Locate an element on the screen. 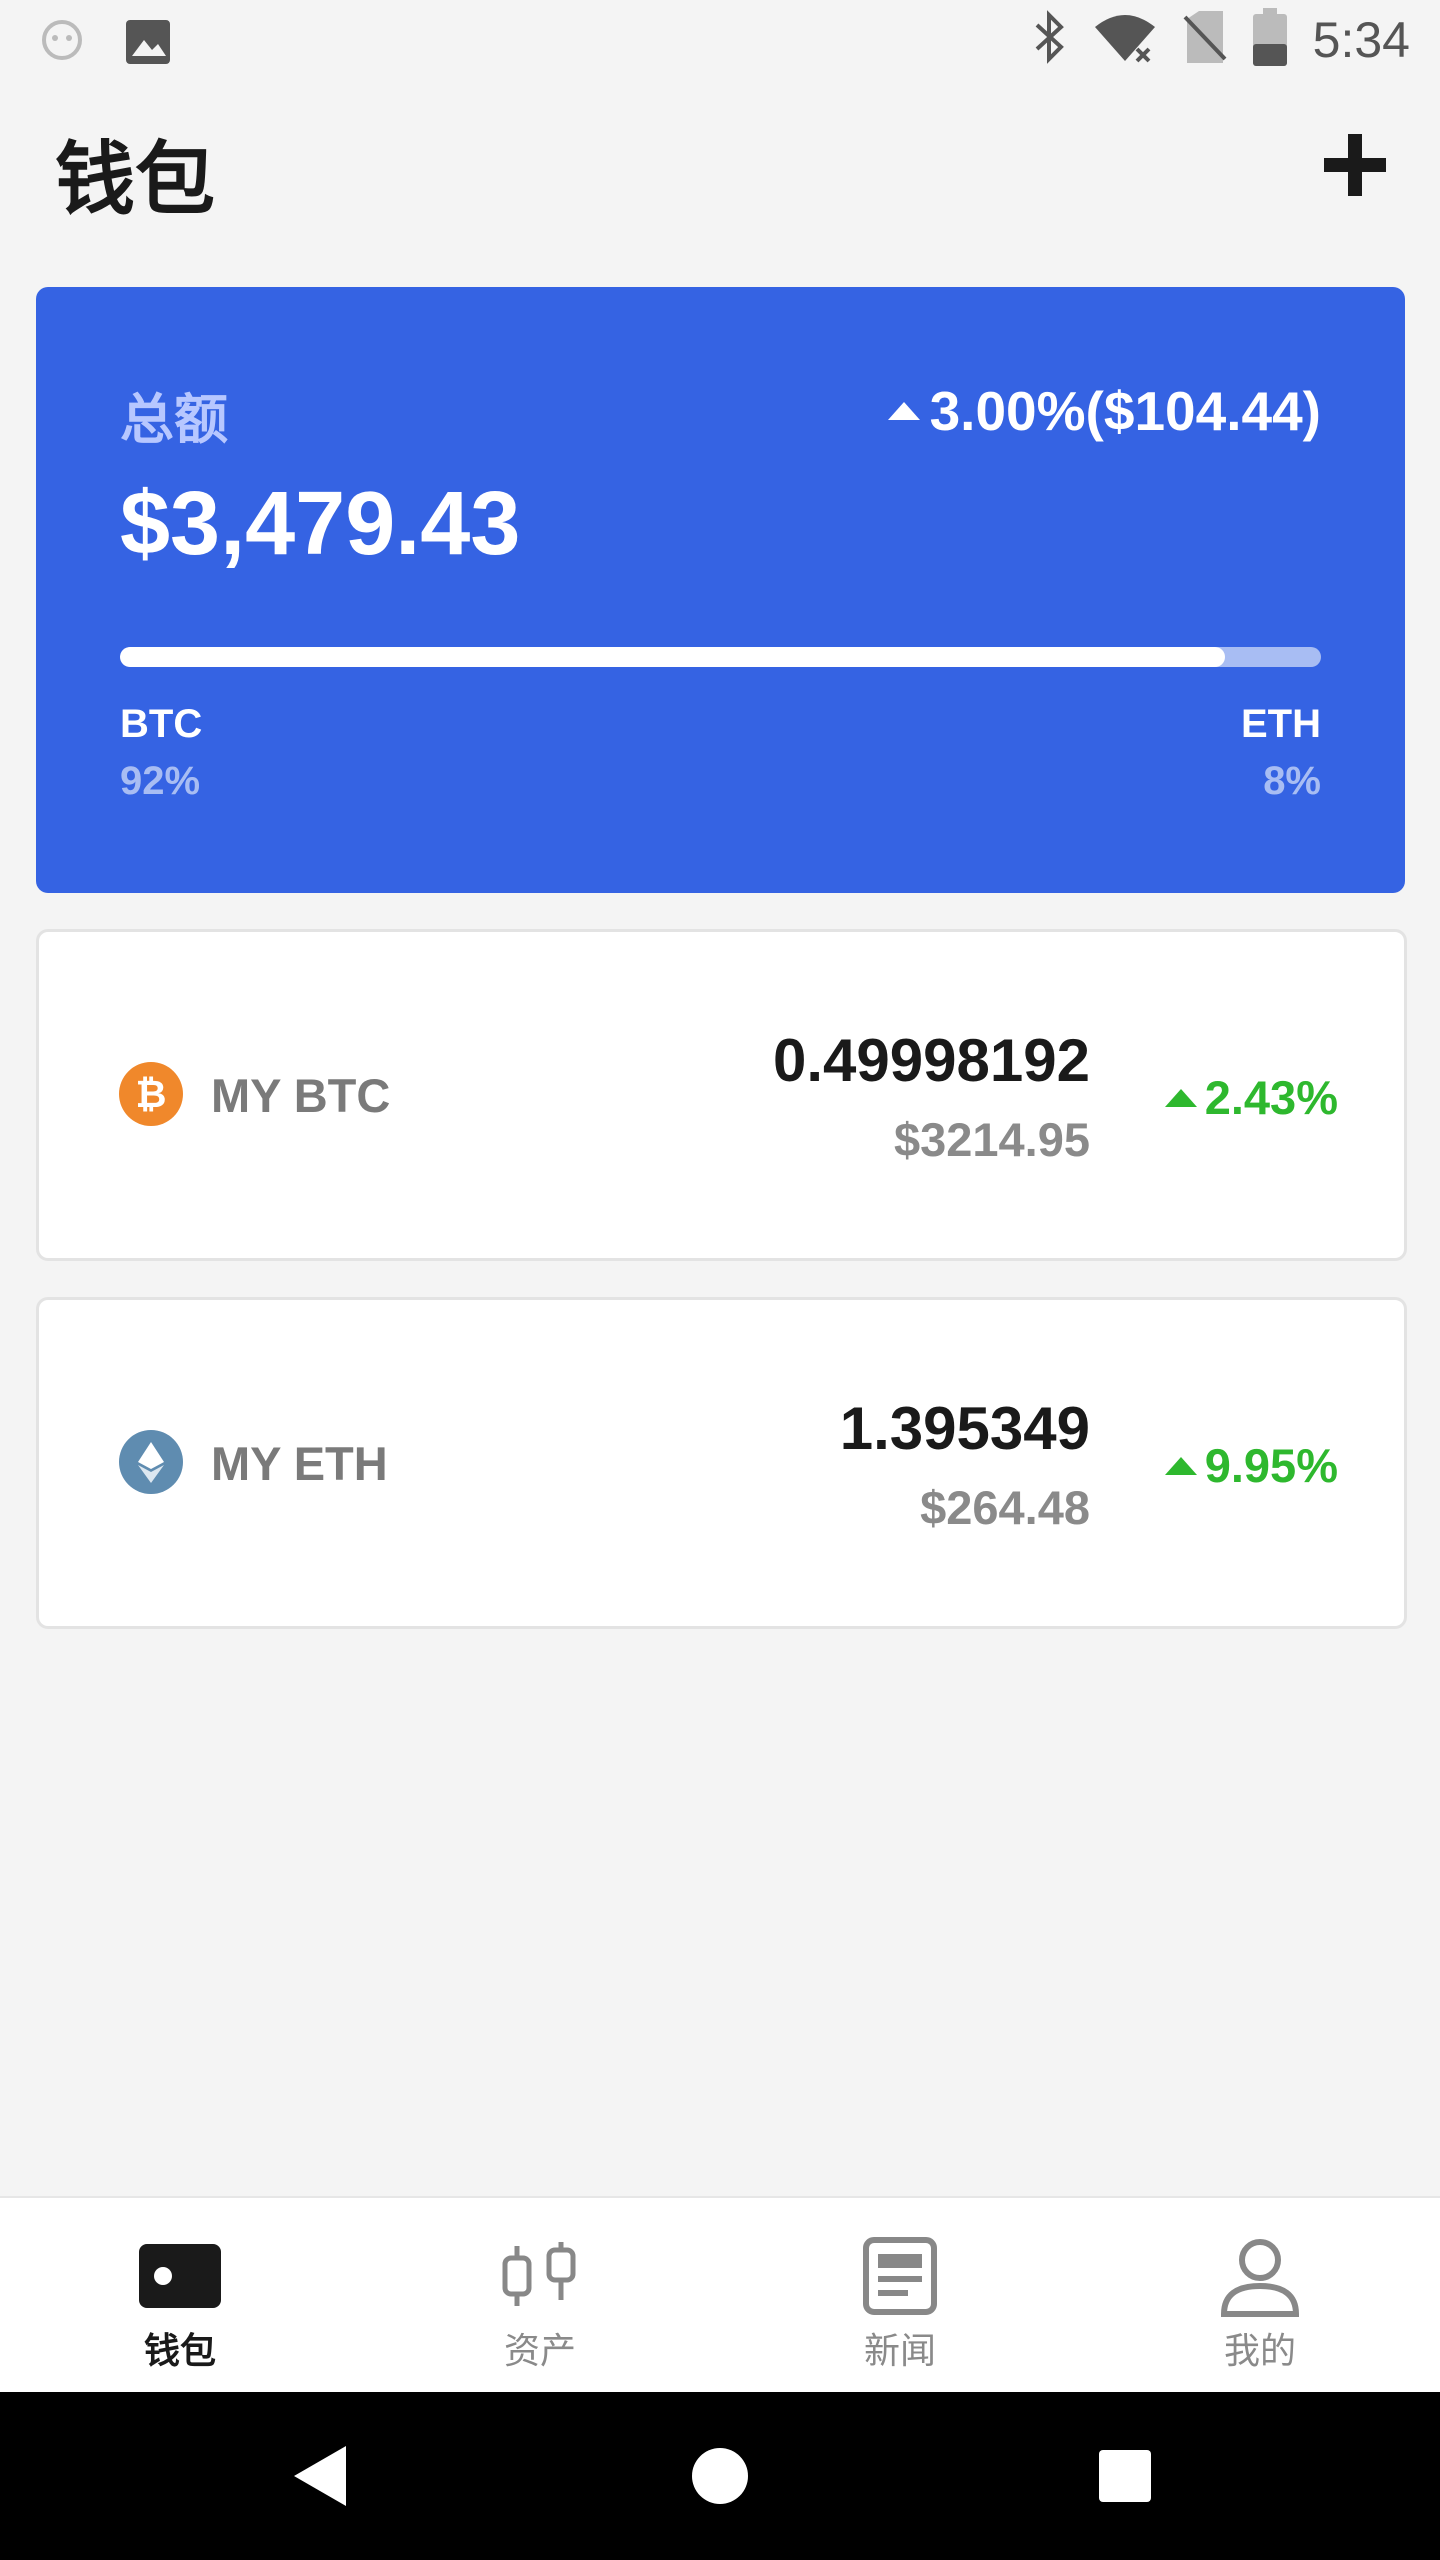 The height and width of the screenshot is (2560, 1440). home-icon is located at coordinates (720, 2476).